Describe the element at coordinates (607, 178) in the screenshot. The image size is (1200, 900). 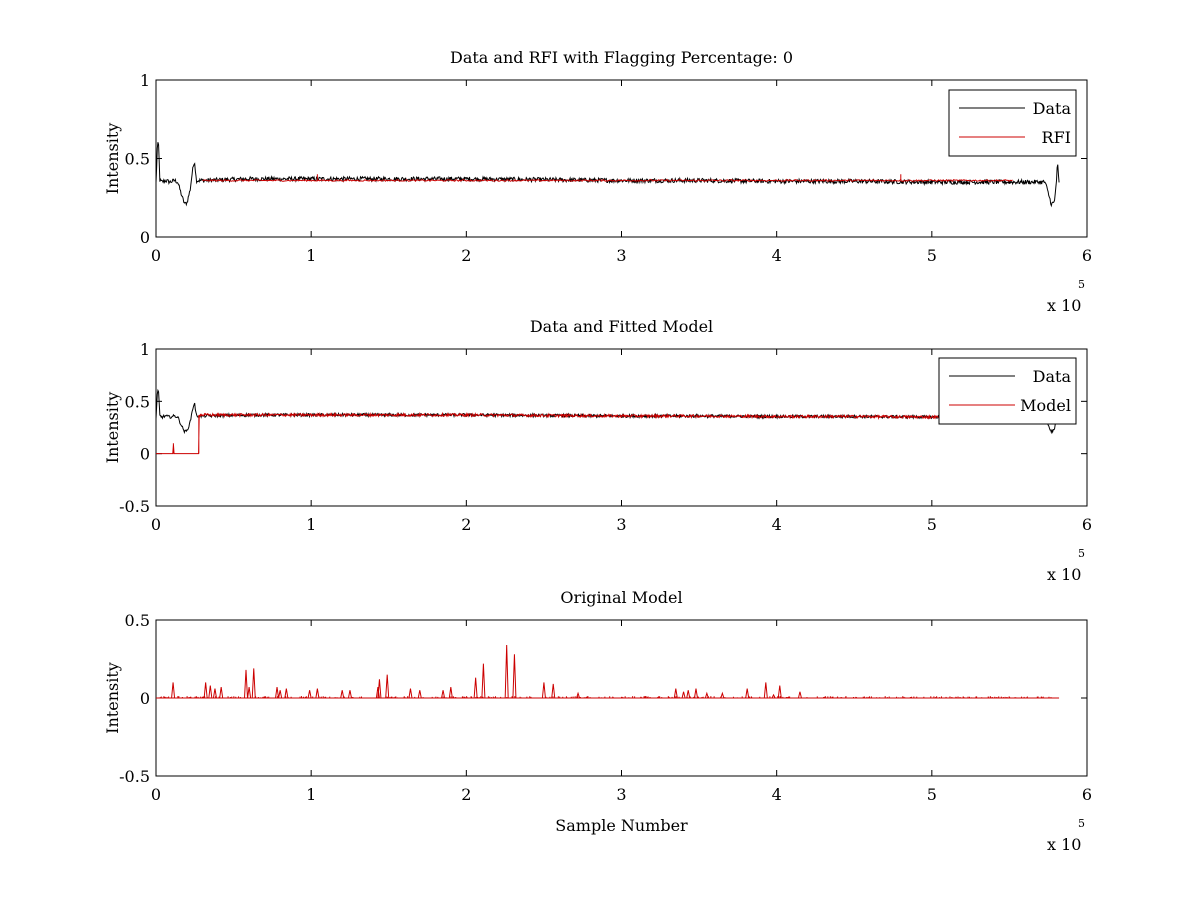
I see `series-line-rfi` at that location.